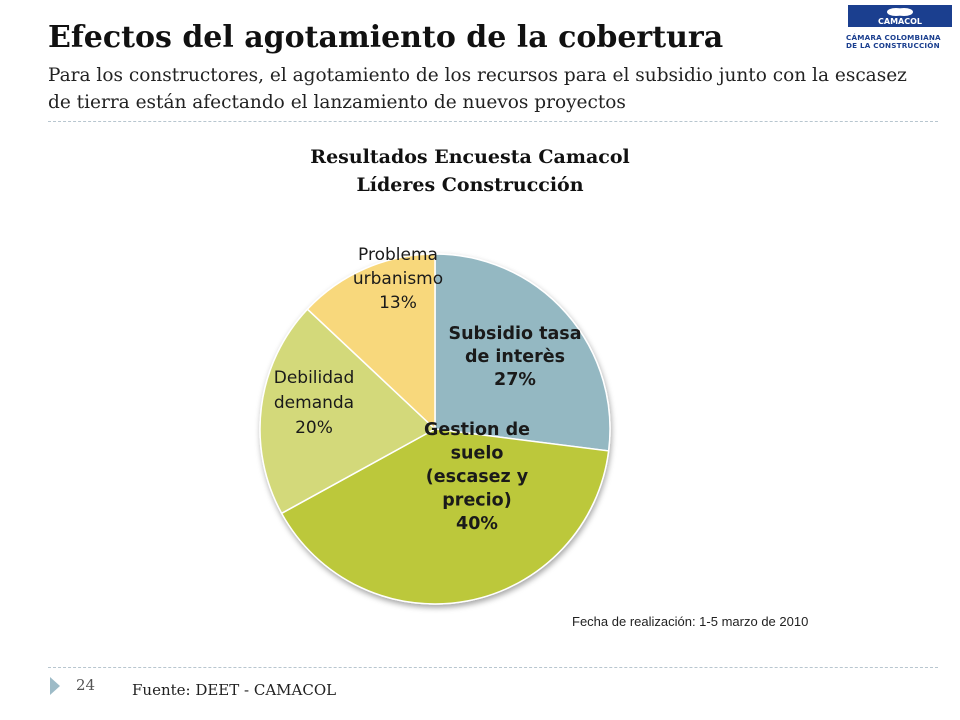  I want to click on chart-title-line-2: Líderes Construcción, so click(470, 185).